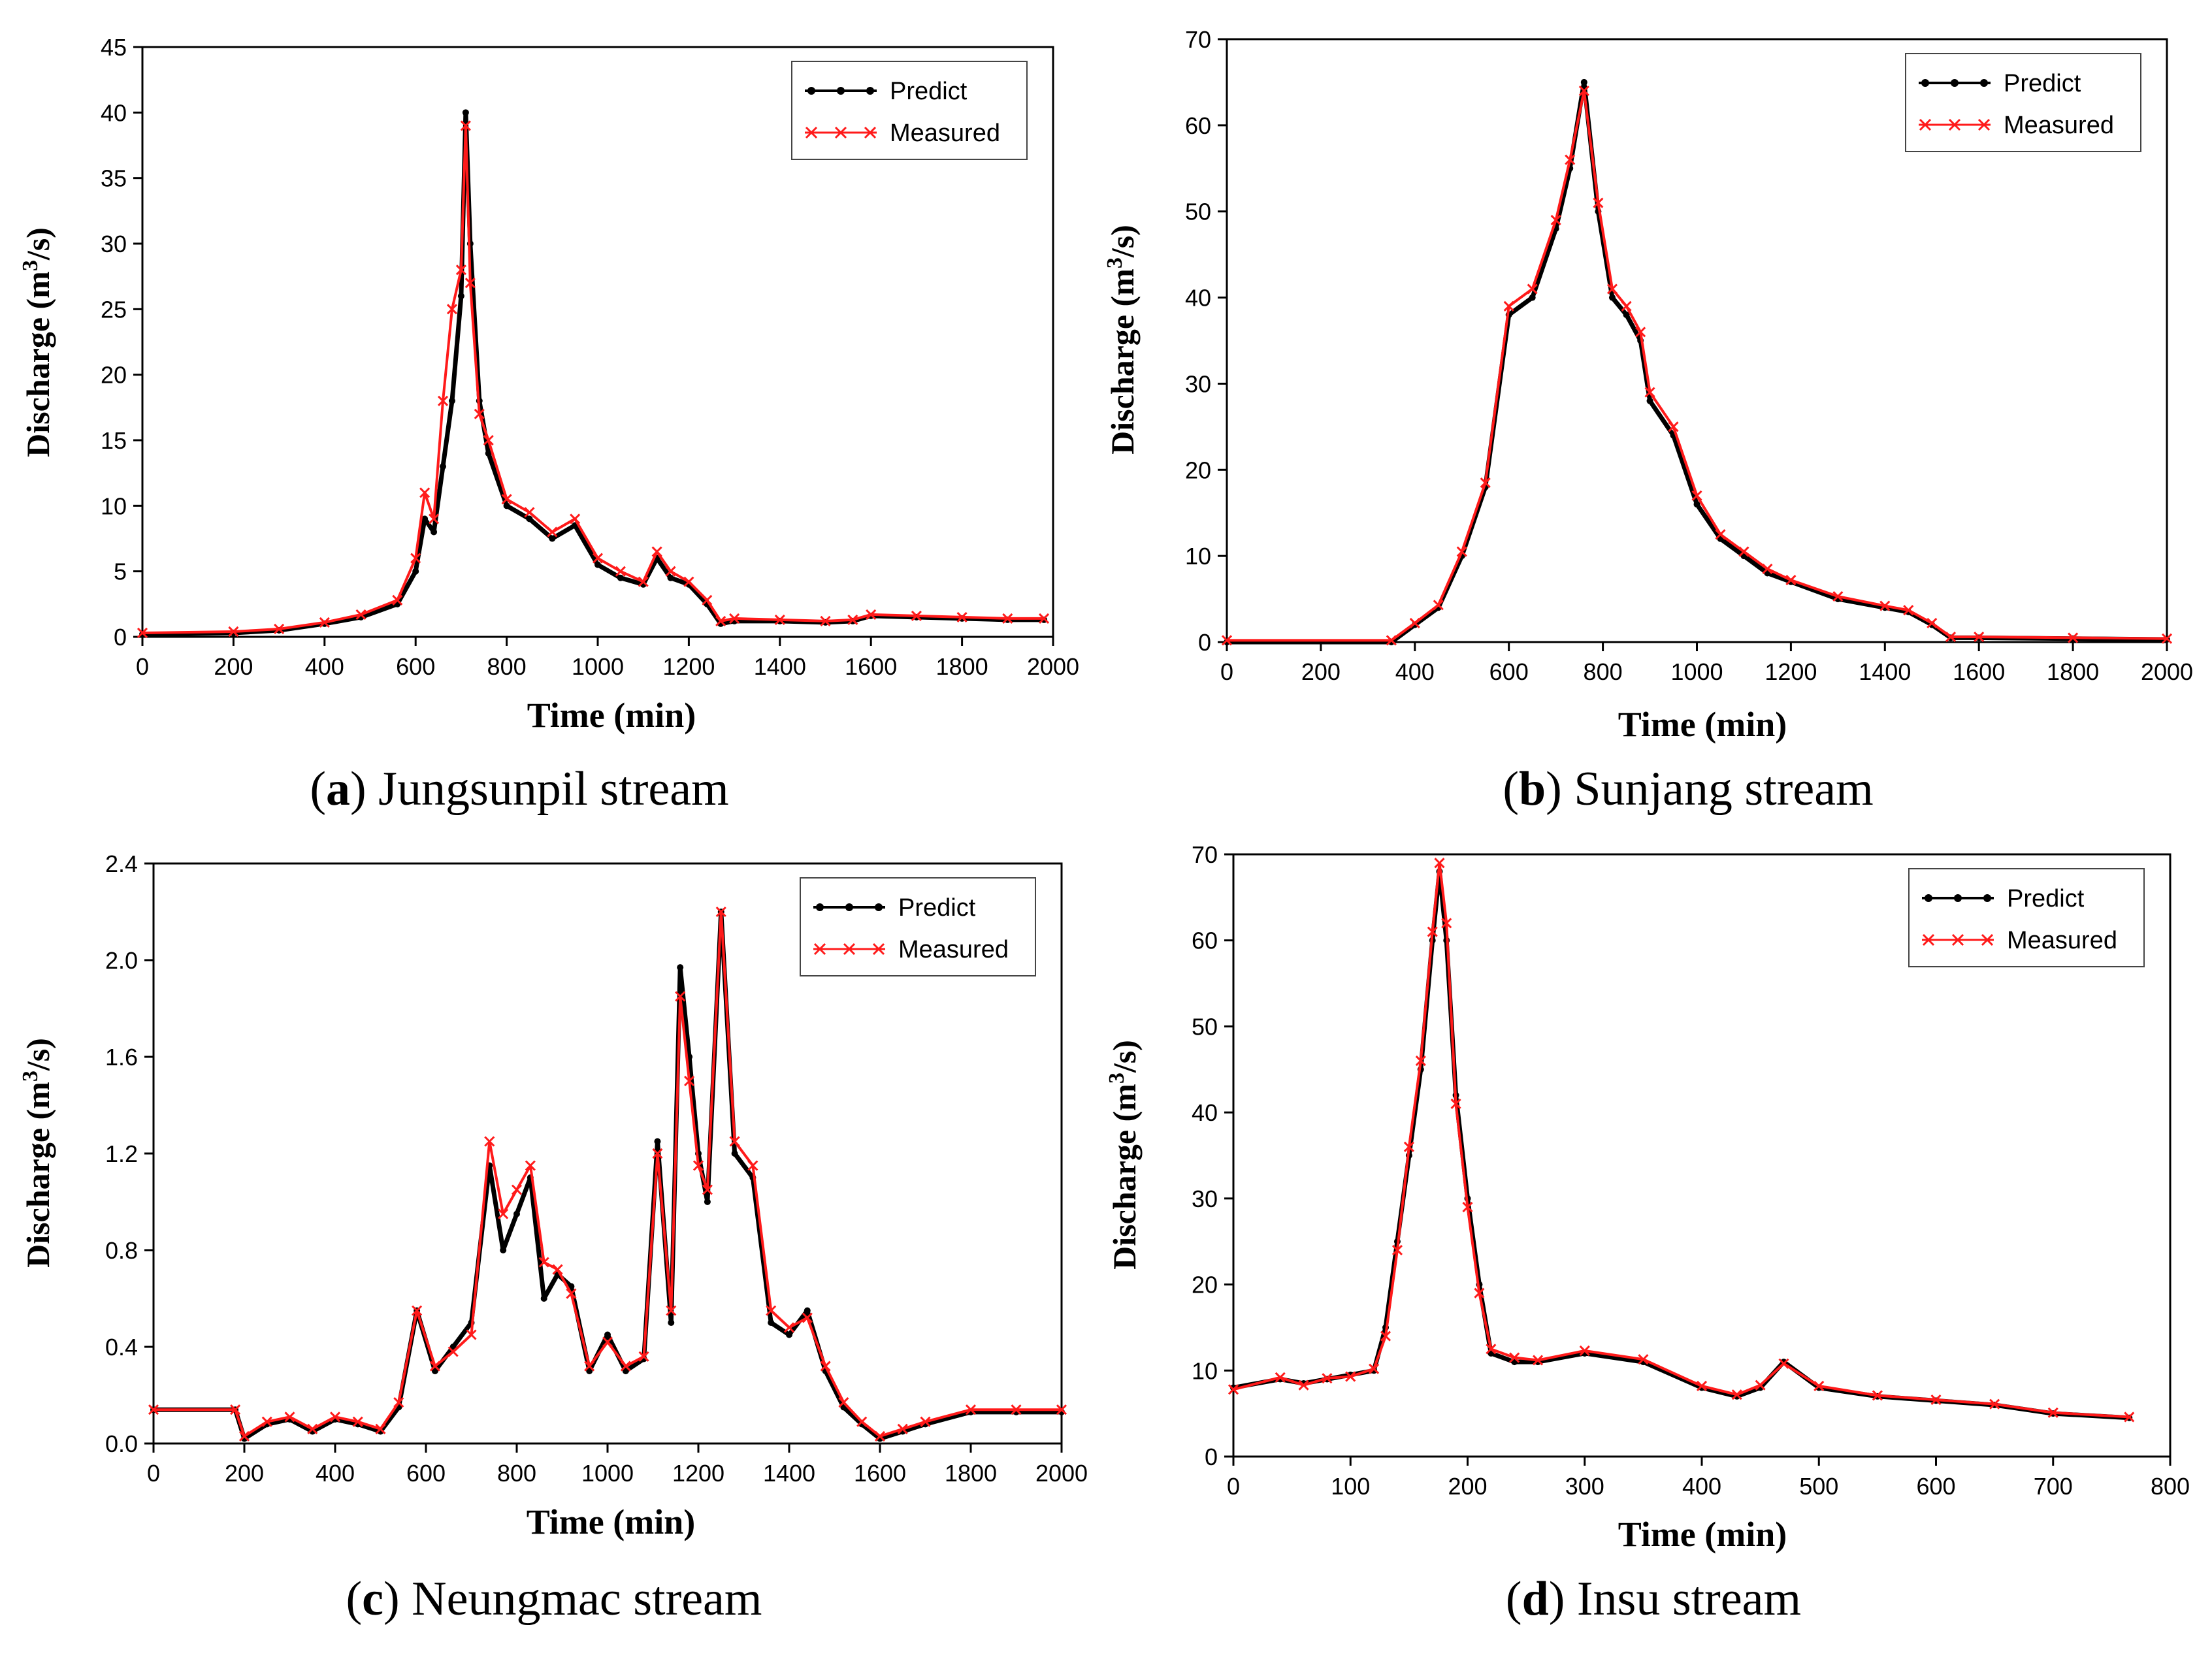 This screenshot has width=2212, height=1661. I want to click on series-measured, so click(1697, 366).